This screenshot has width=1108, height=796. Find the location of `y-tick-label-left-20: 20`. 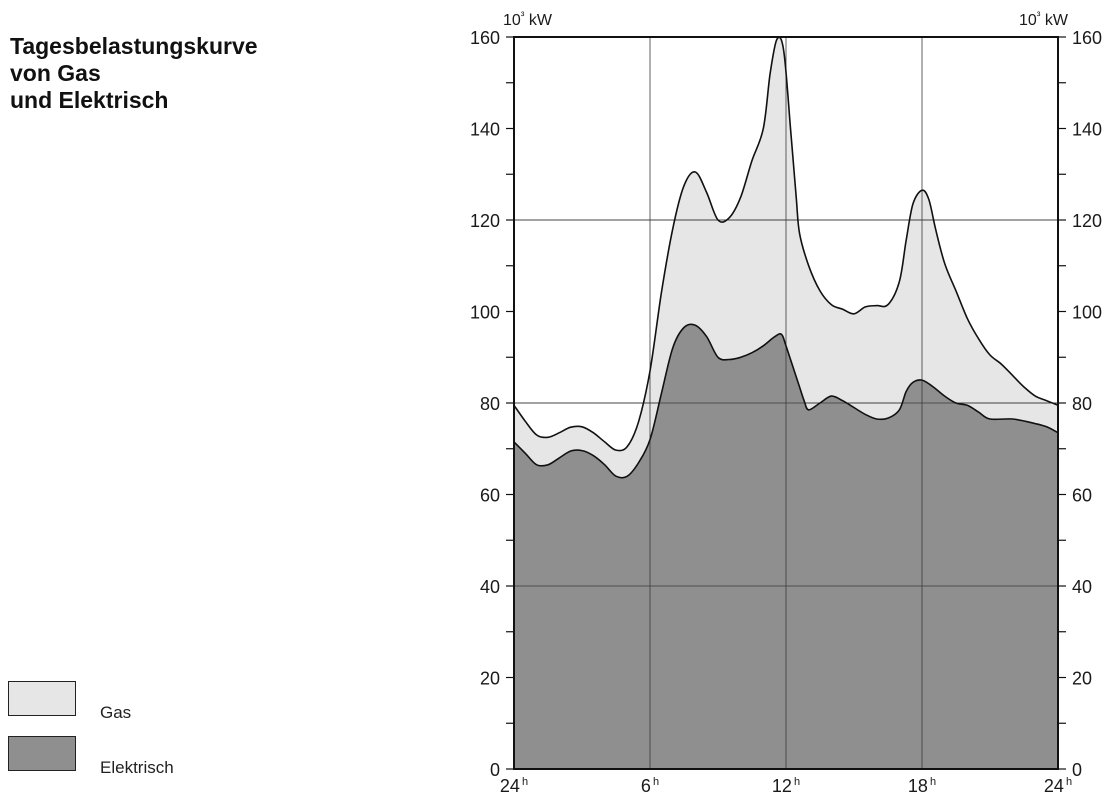

y-tick-label-left-20: 20 is located at coordinates (490, 679).